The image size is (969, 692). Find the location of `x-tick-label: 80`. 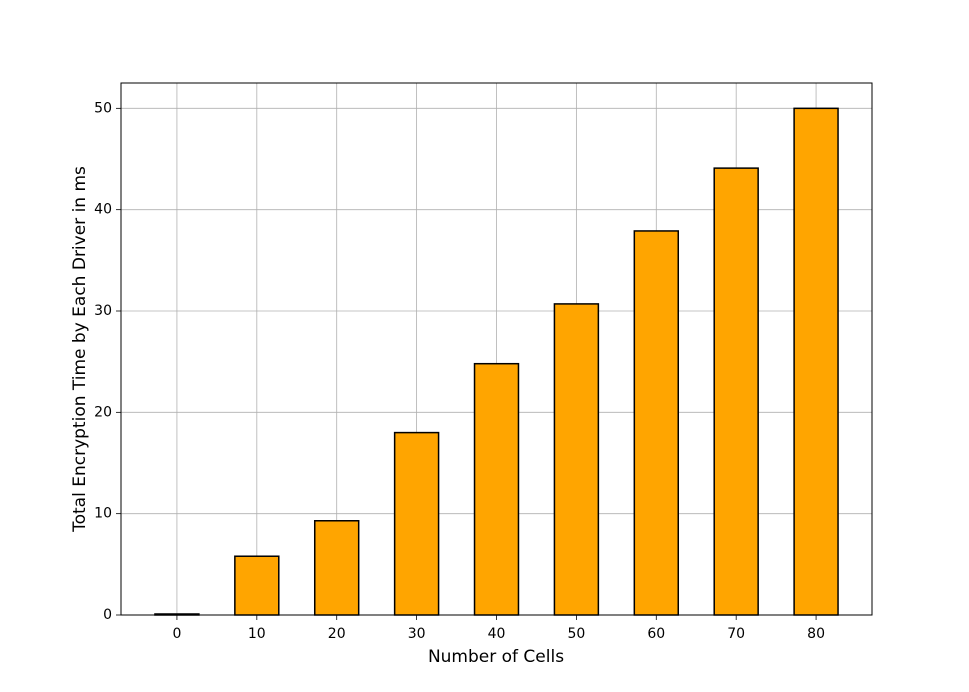

x-tick-label: 80 is located at coordinates (816, 634).